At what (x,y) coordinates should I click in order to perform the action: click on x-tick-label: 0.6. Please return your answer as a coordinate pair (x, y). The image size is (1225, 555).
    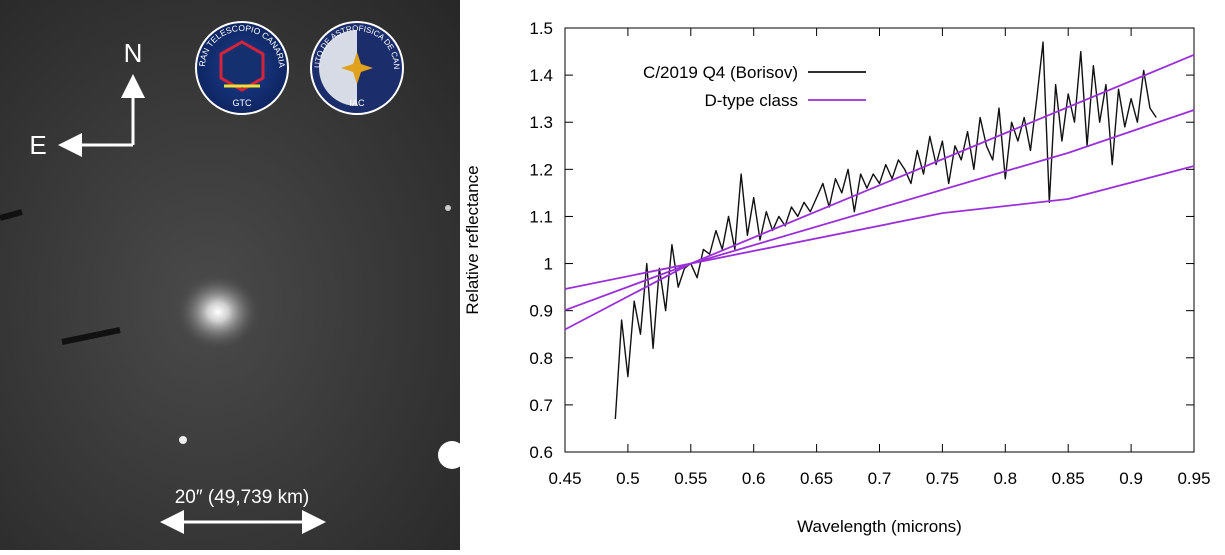
    Looking at the image, I should click on (754, 478).